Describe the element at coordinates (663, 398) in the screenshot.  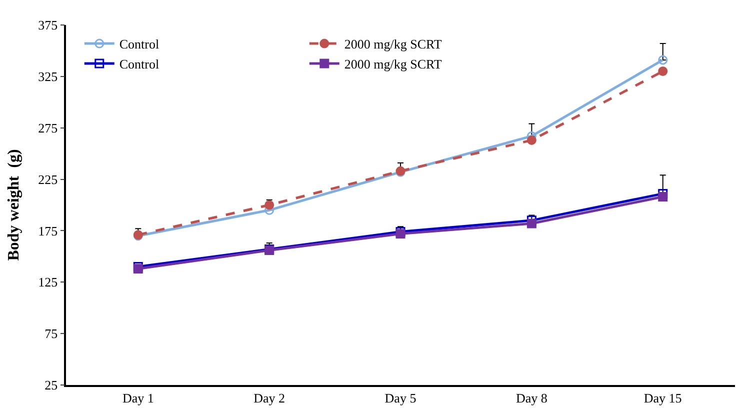
I see `x-tick-label: Day 15` at that location.